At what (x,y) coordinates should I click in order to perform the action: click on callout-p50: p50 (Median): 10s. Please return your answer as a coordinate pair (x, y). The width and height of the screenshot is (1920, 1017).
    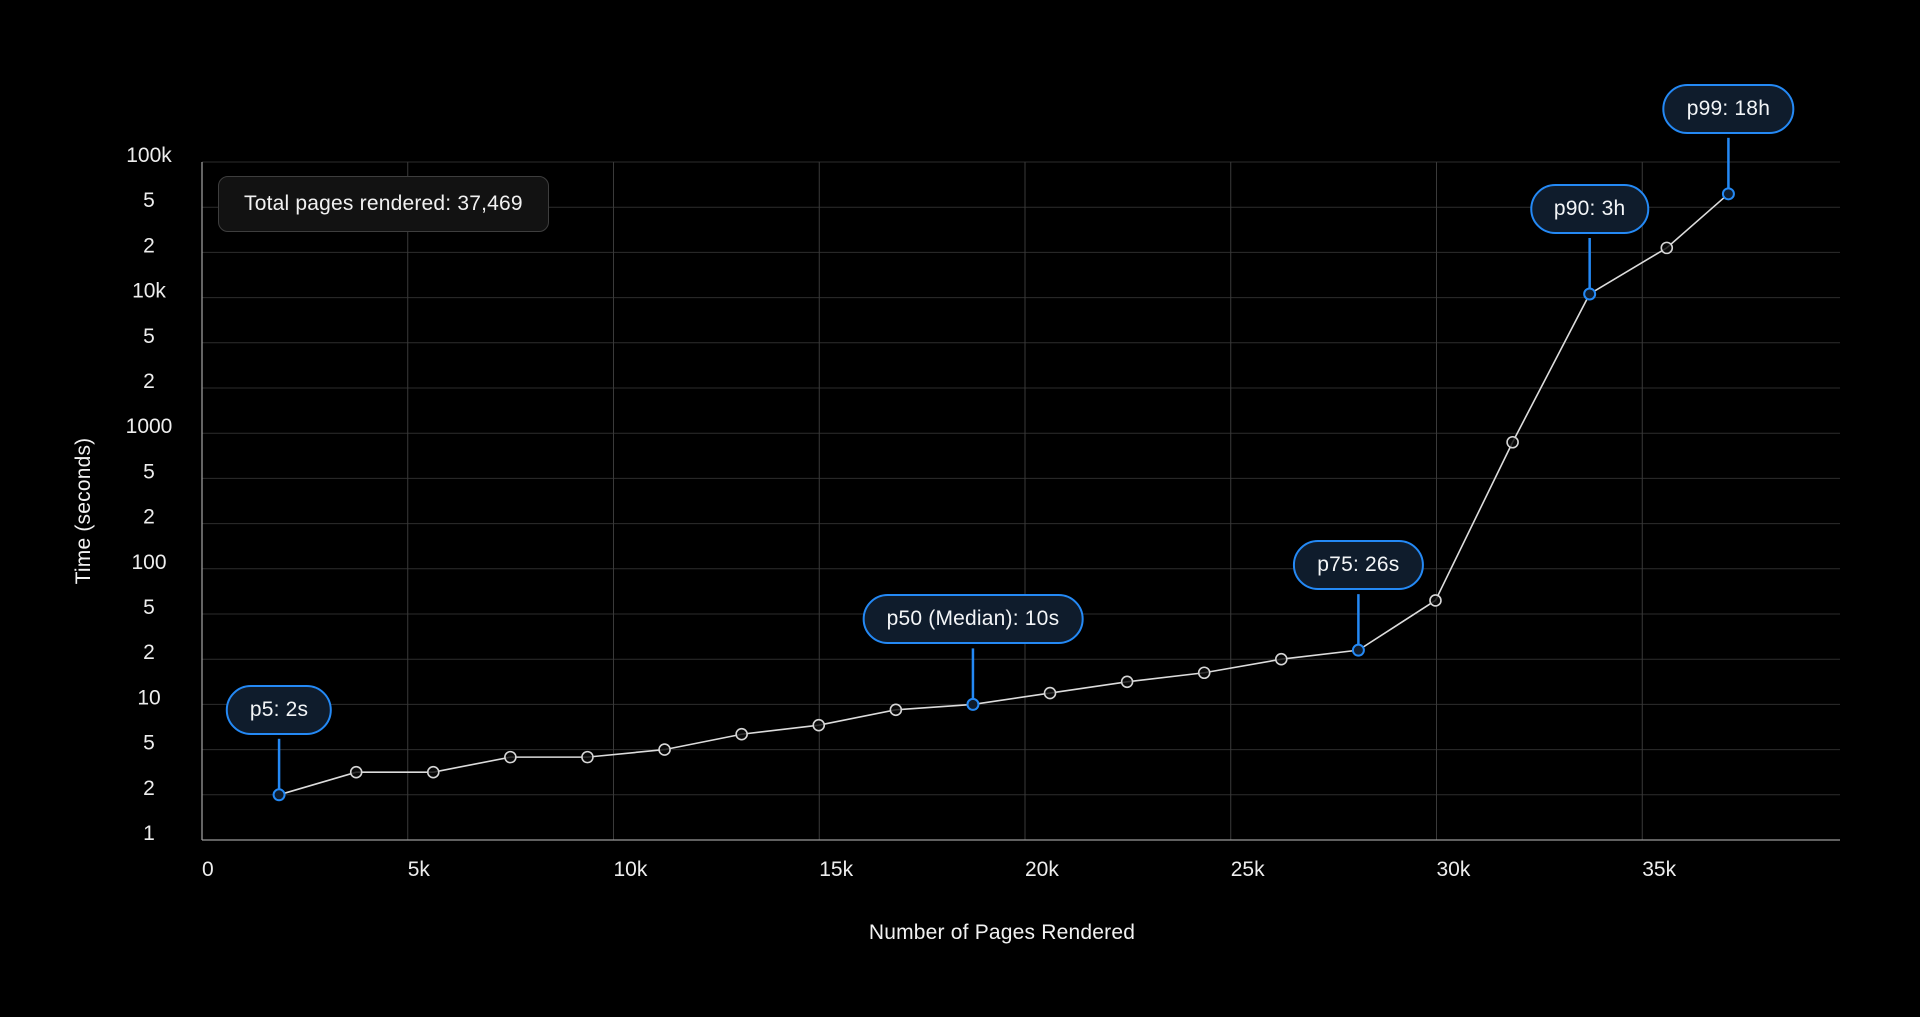
    Looking at the image, I should click on (973, 619).